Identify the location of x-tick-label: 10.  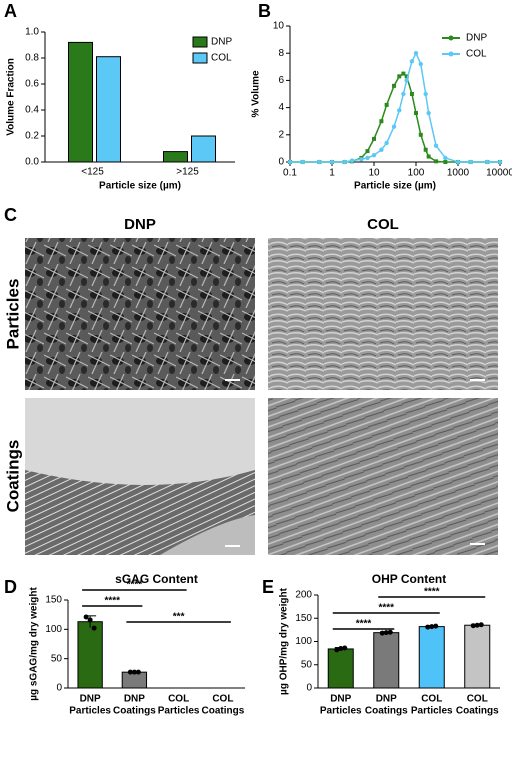
(374, 173).